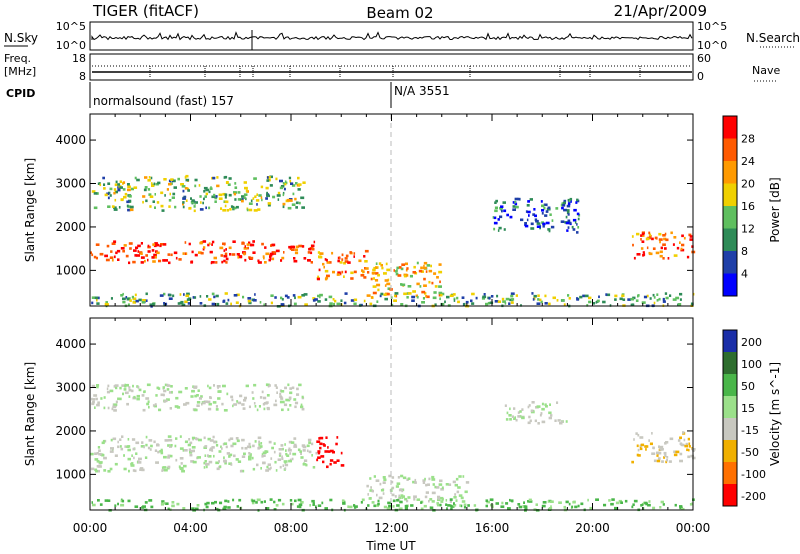 The height and width of the screenshot is (554, 800). What do you see at coordinates (30, 414) in the screenshot?
I see `velocity-ylabel: Slant Range [km]` at bounding box center [30, 414].